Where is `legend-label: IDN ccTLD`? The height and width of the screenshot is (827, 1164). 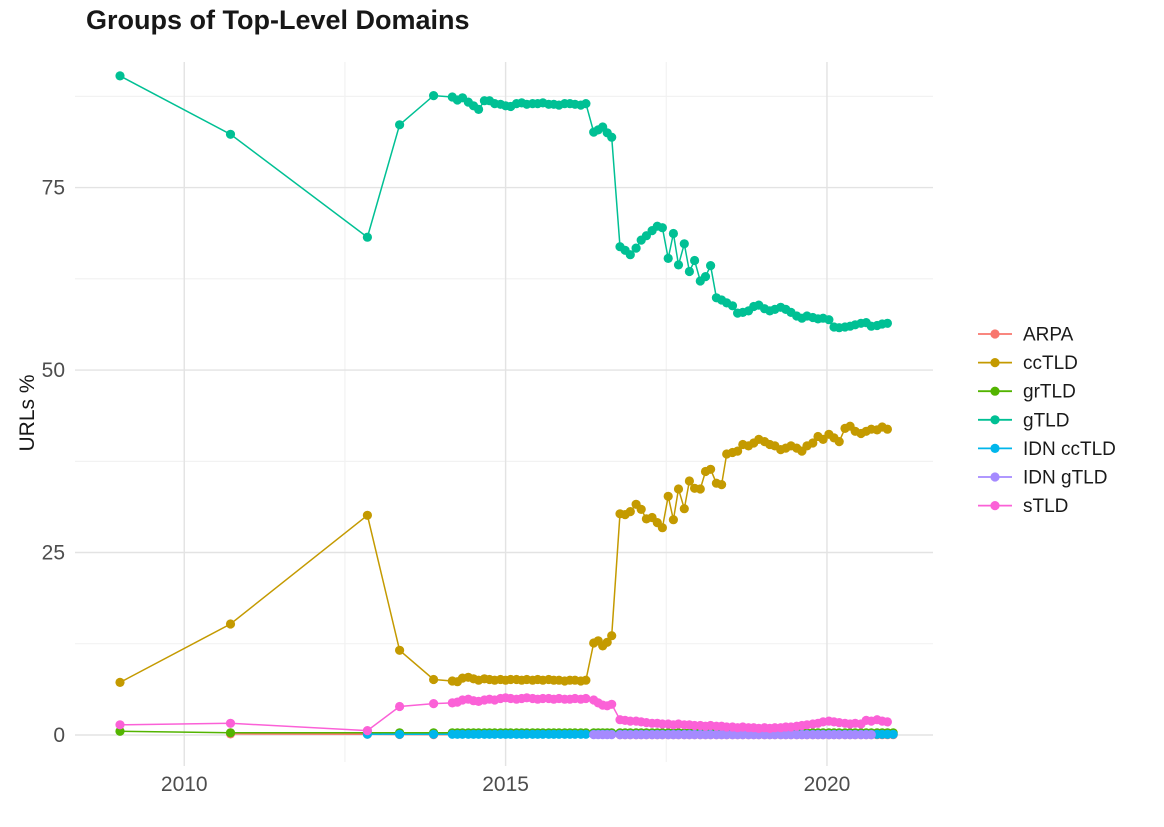
legend-label: IDN ccTLD is located at coordinates (1069, 449).